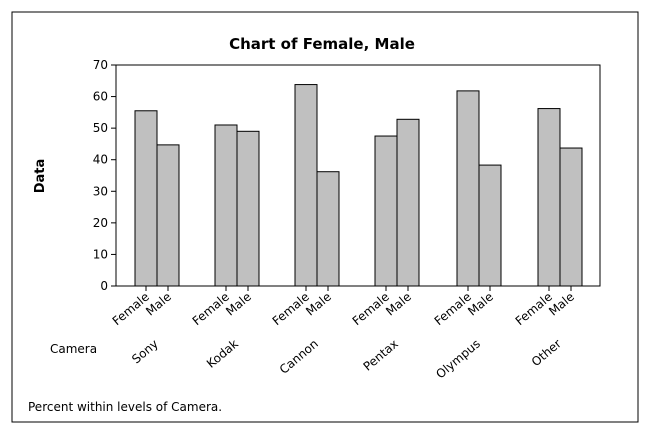 The image size is (650, 429). I want to click on y-tick-label: 10, so click(100, 254).